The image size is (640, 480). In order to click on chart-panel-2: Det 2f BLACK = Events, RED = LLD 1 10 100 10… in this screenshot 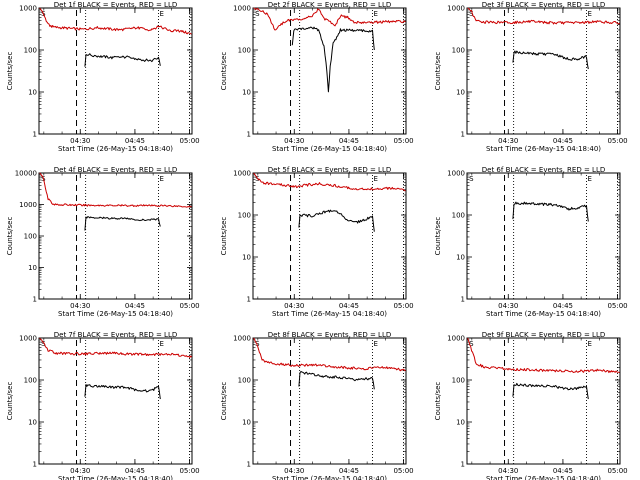, I will do `click(317, 77)`.